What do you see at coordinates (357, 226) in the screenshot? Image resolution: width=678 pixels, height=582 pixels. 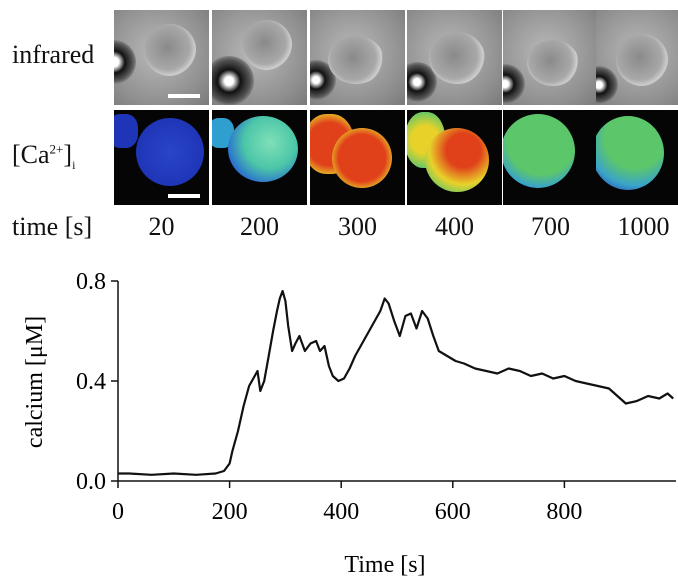 I see `frame-time-label: 300` at bounding box center [357, 226].